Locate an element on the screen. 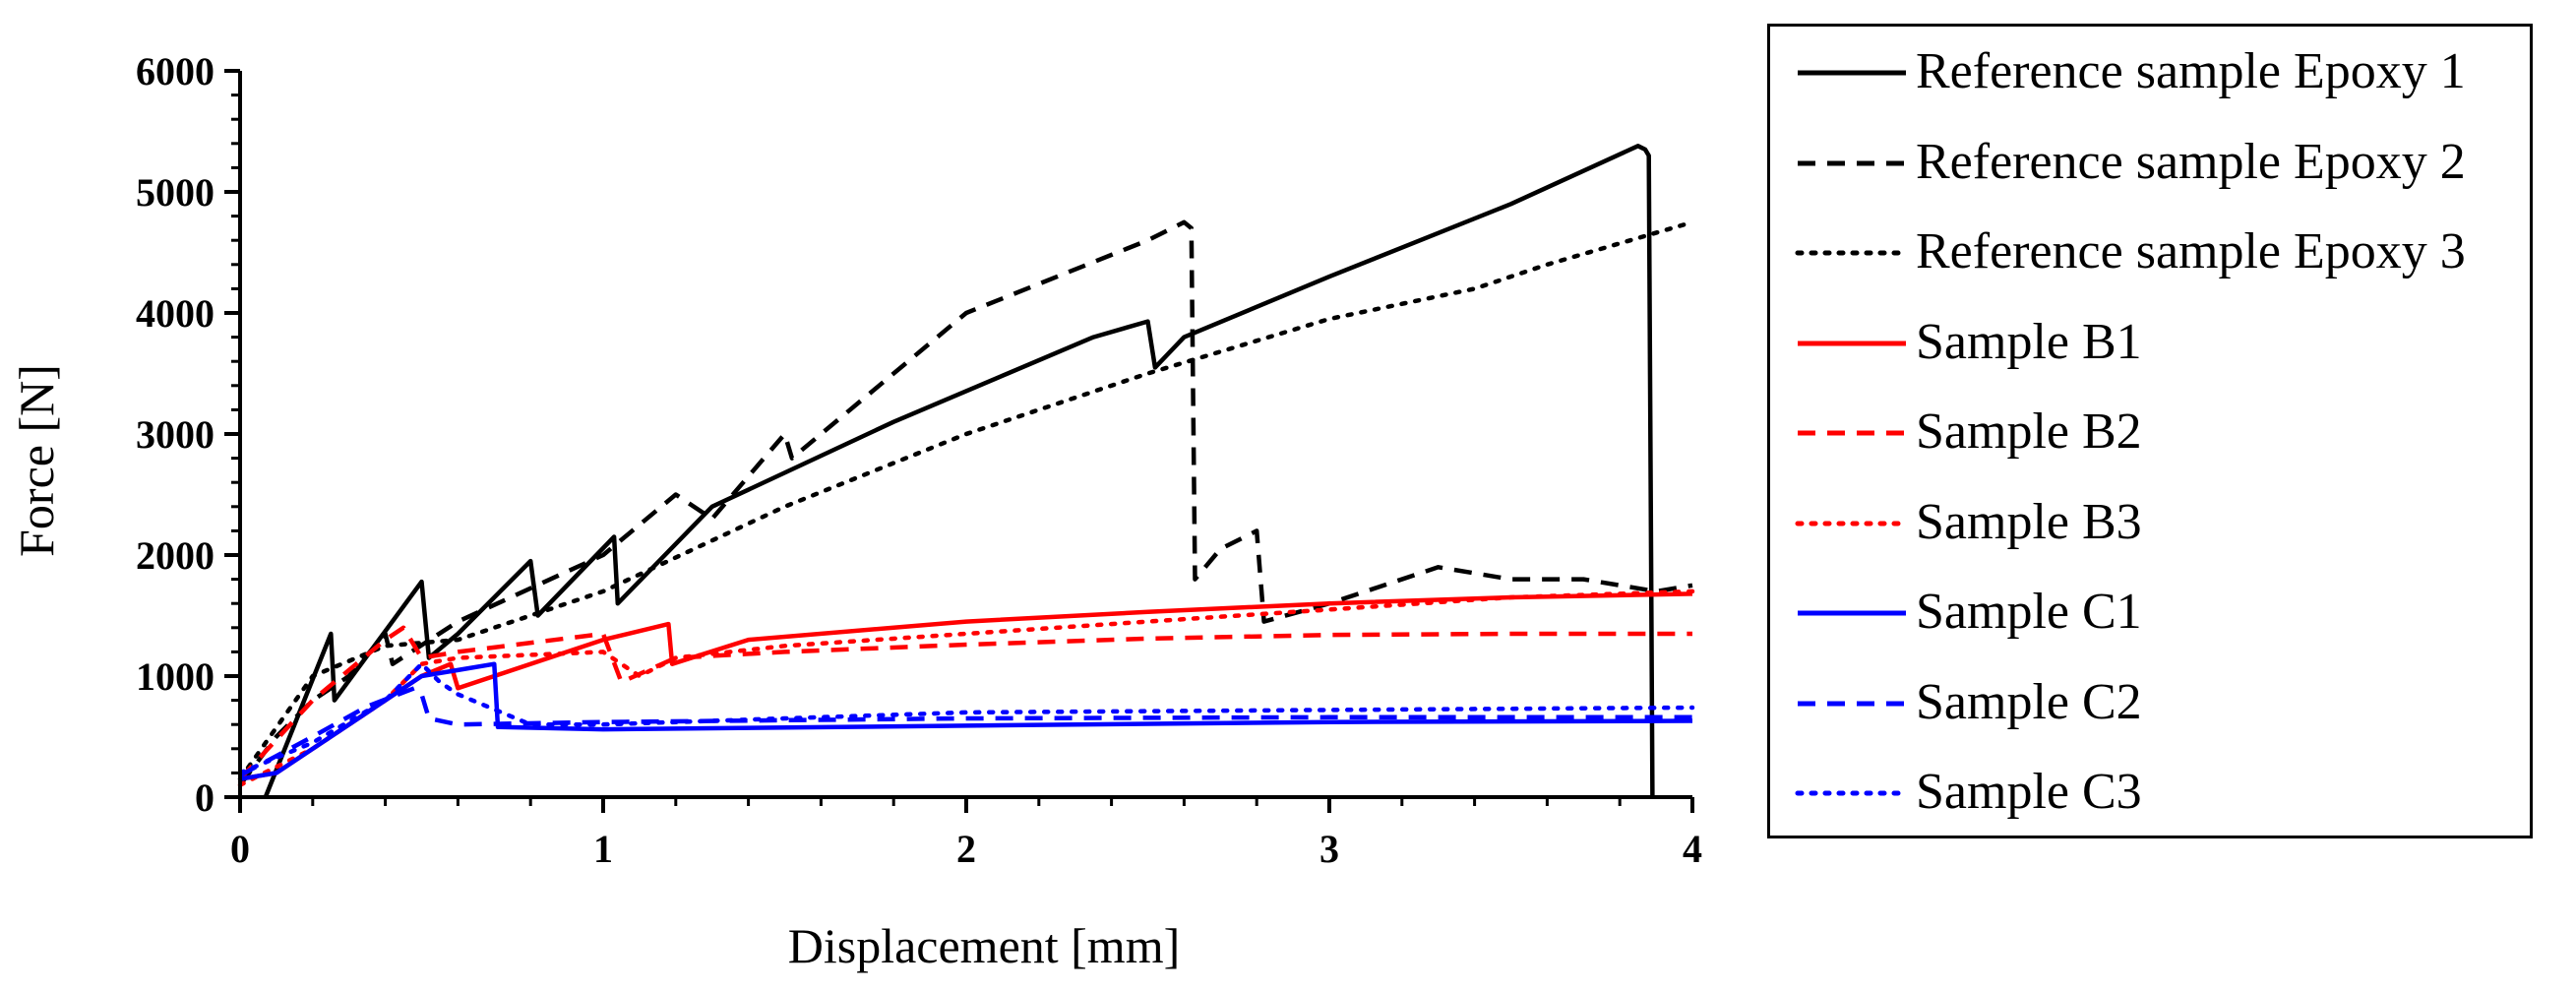 The height and width of the screenshot is (992, 2576). y-tick-label: 6000 is located at coordinates (175, 71).